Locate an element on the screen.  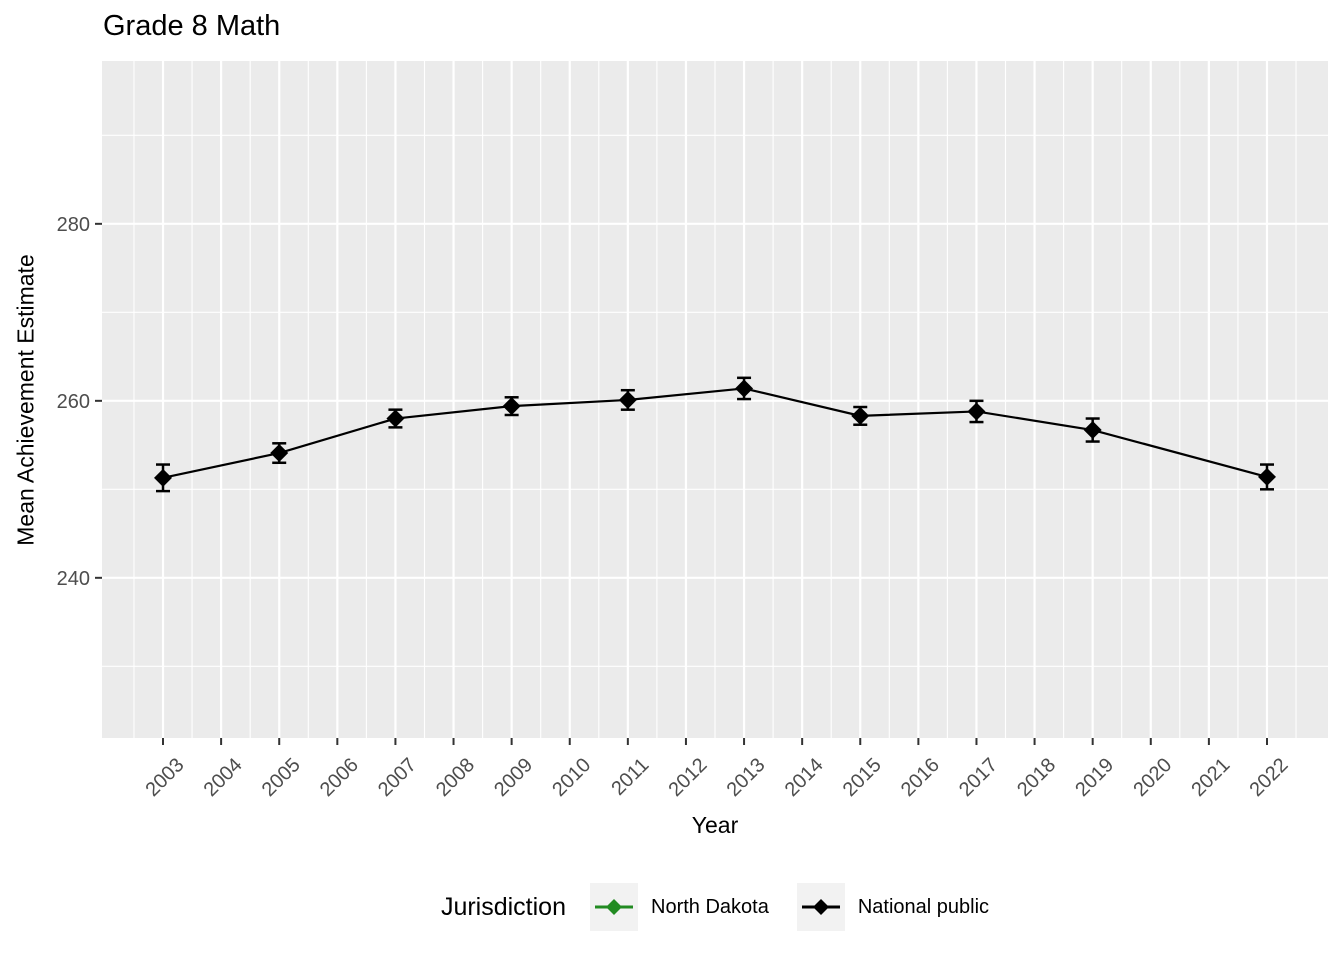
legend-label: National public is located at coordinates (923, 906).